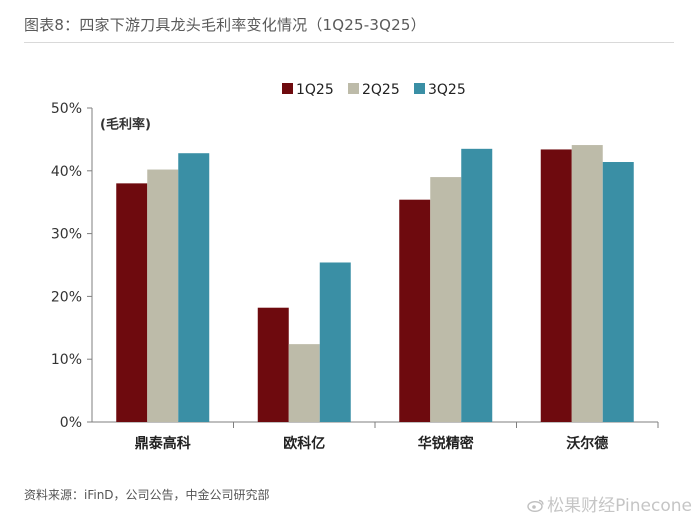 The image size is (700, 522). Describe the element at coordinates (535, 505) in the screenshot. I see `weibo-icon` at that location.